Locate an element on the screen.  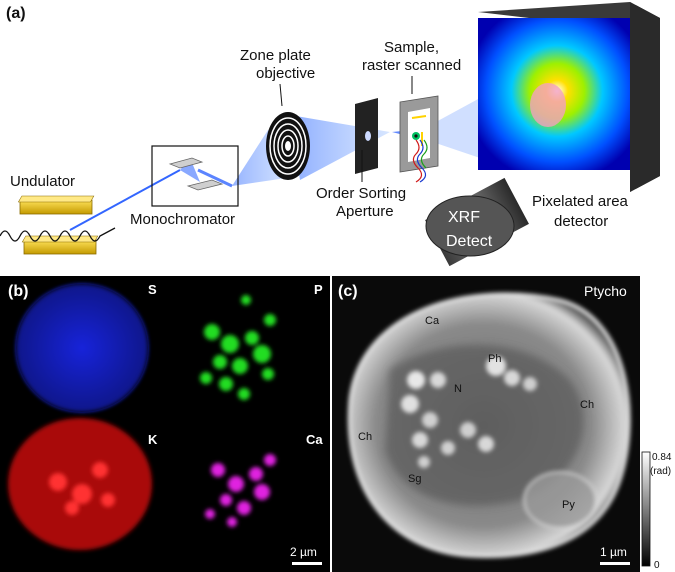
scale-bar-b: 2 µm is located at coordinates (306, 555).